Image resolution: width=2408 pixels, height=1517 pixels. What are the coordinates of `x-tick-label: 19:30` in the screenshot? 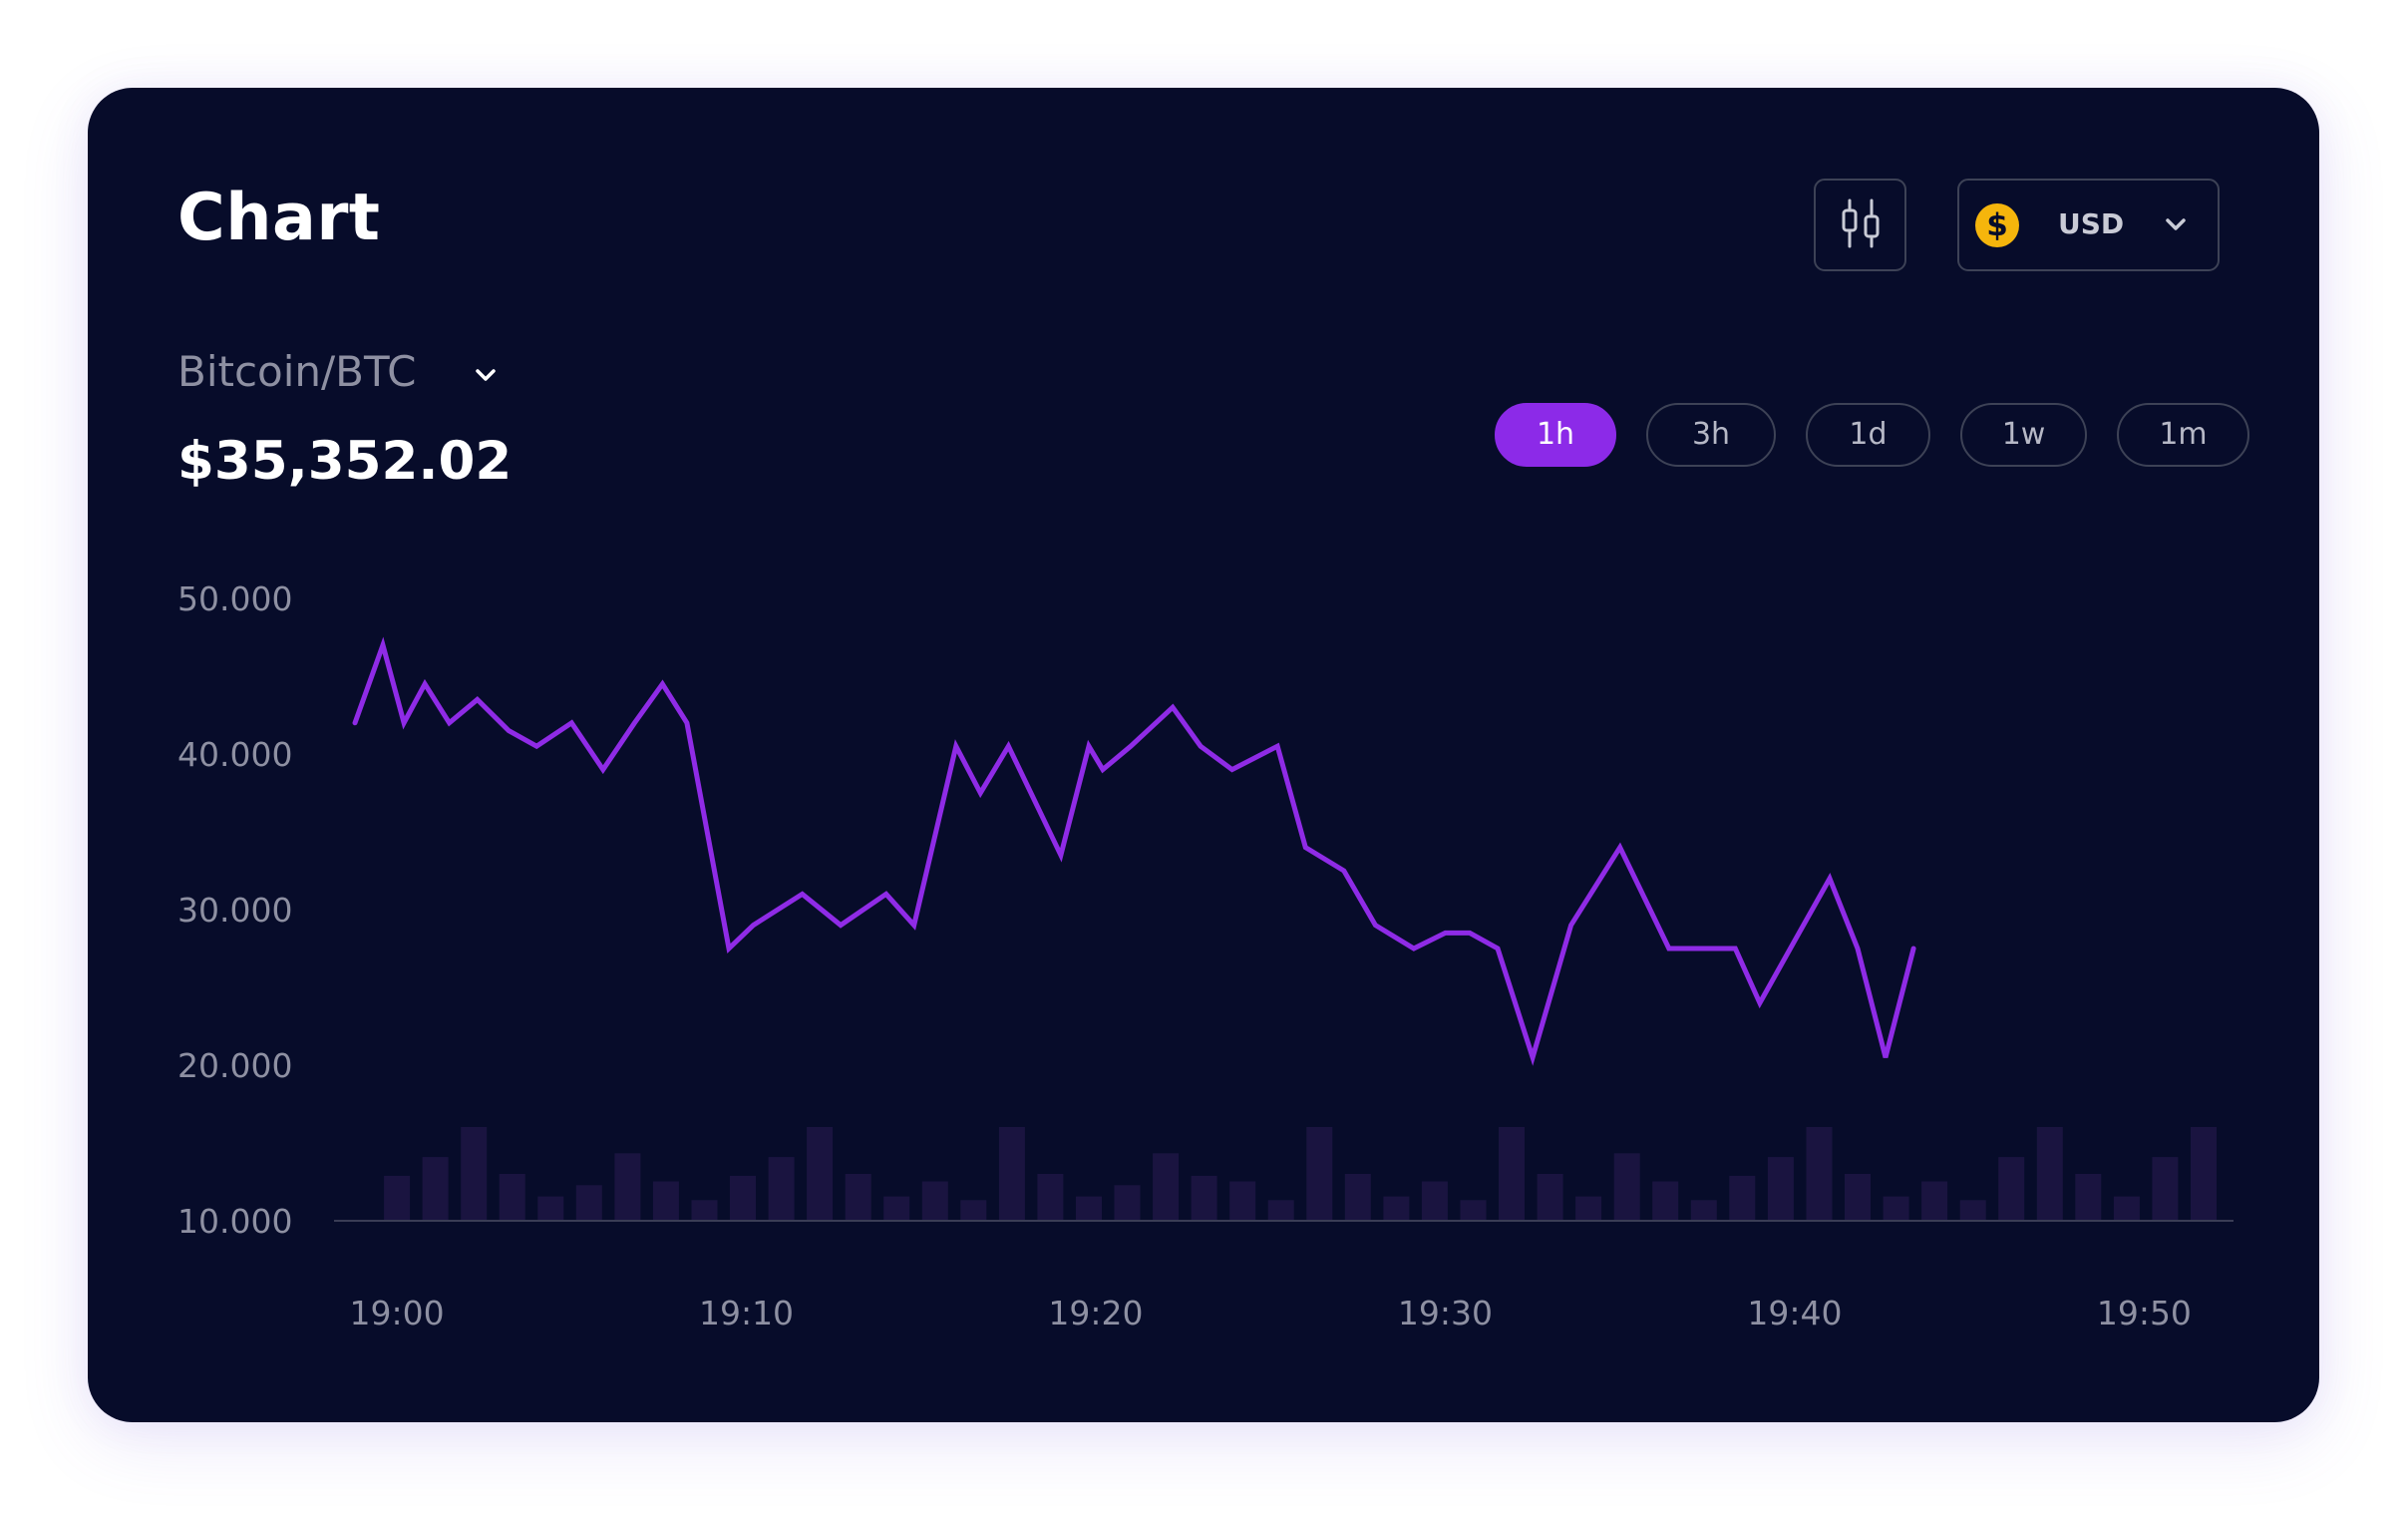 It's located at (1445, 1313).